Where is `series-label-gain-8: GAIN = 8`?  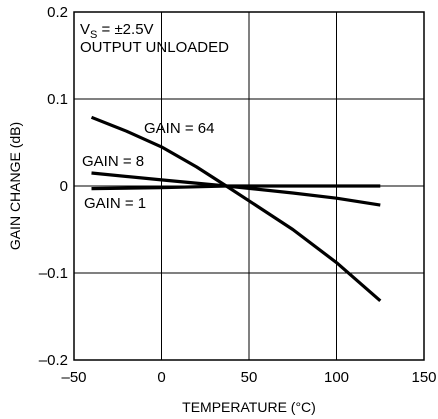 series-label-gain-8: GAIN = 8 is located at coordinates (113, 161).